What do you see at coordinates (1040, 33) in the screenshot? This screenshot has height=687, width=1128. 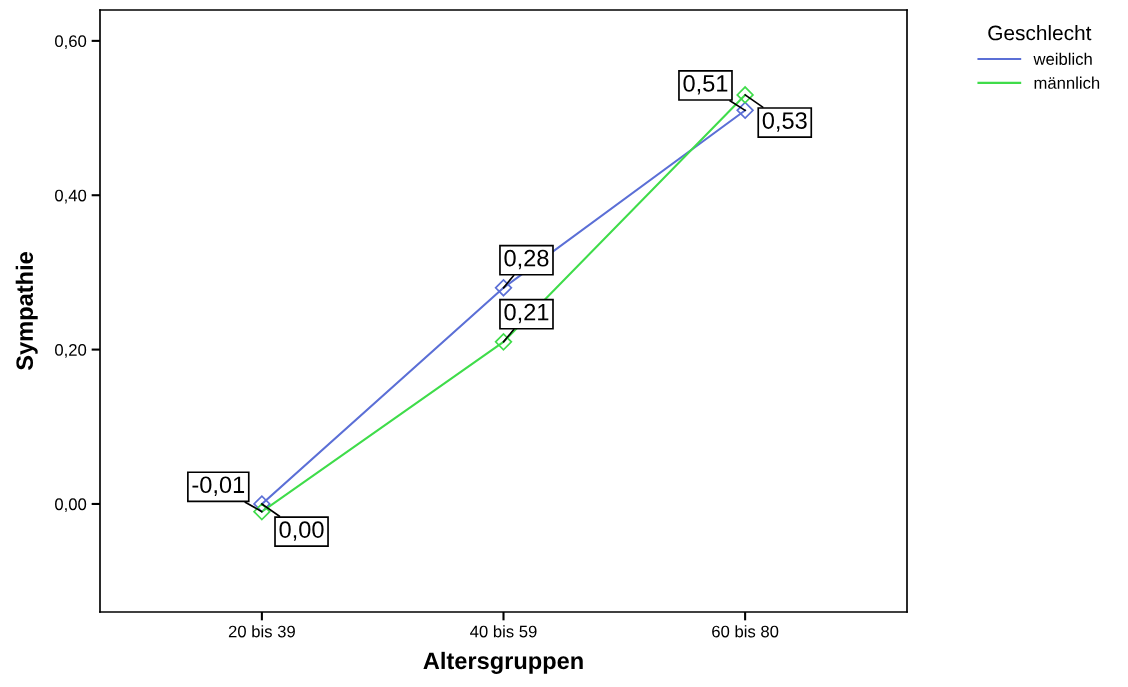 I see `legend-title: Geschlecht` at bounding box center [1040, 33].